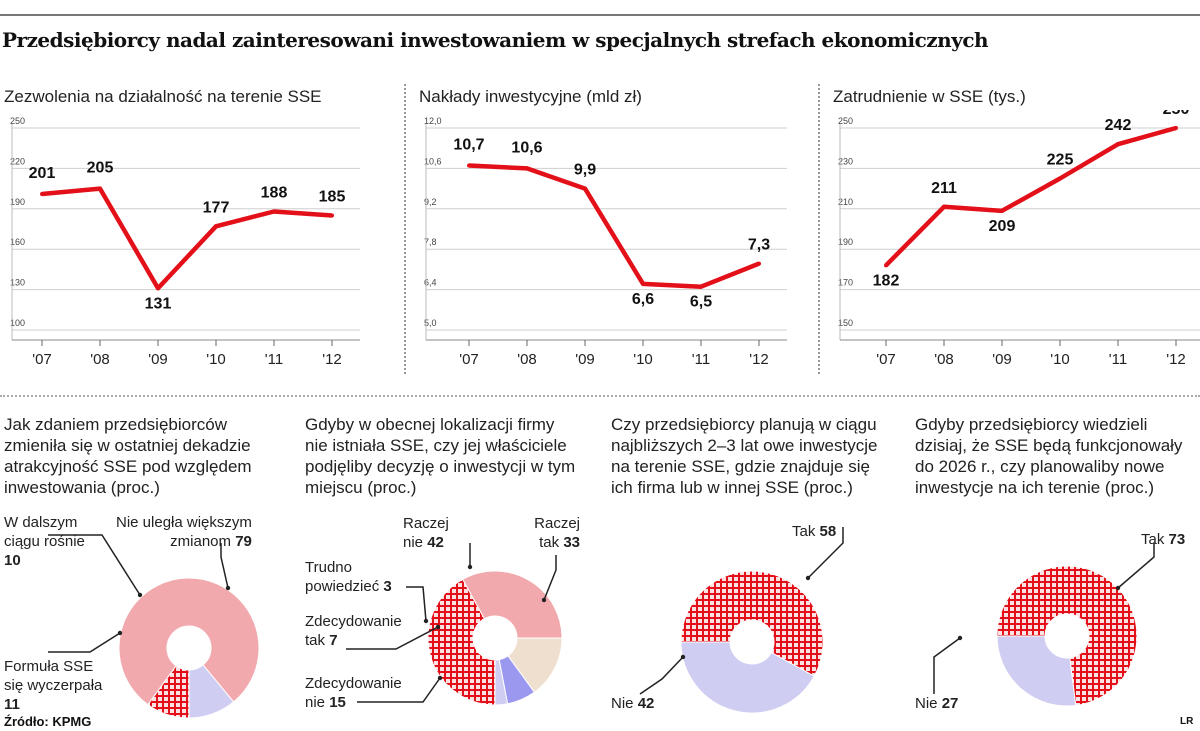 The image size is (1200, 731). I want to click on pie-label-rather-no: Raczej nie 42, so click(426, 533).